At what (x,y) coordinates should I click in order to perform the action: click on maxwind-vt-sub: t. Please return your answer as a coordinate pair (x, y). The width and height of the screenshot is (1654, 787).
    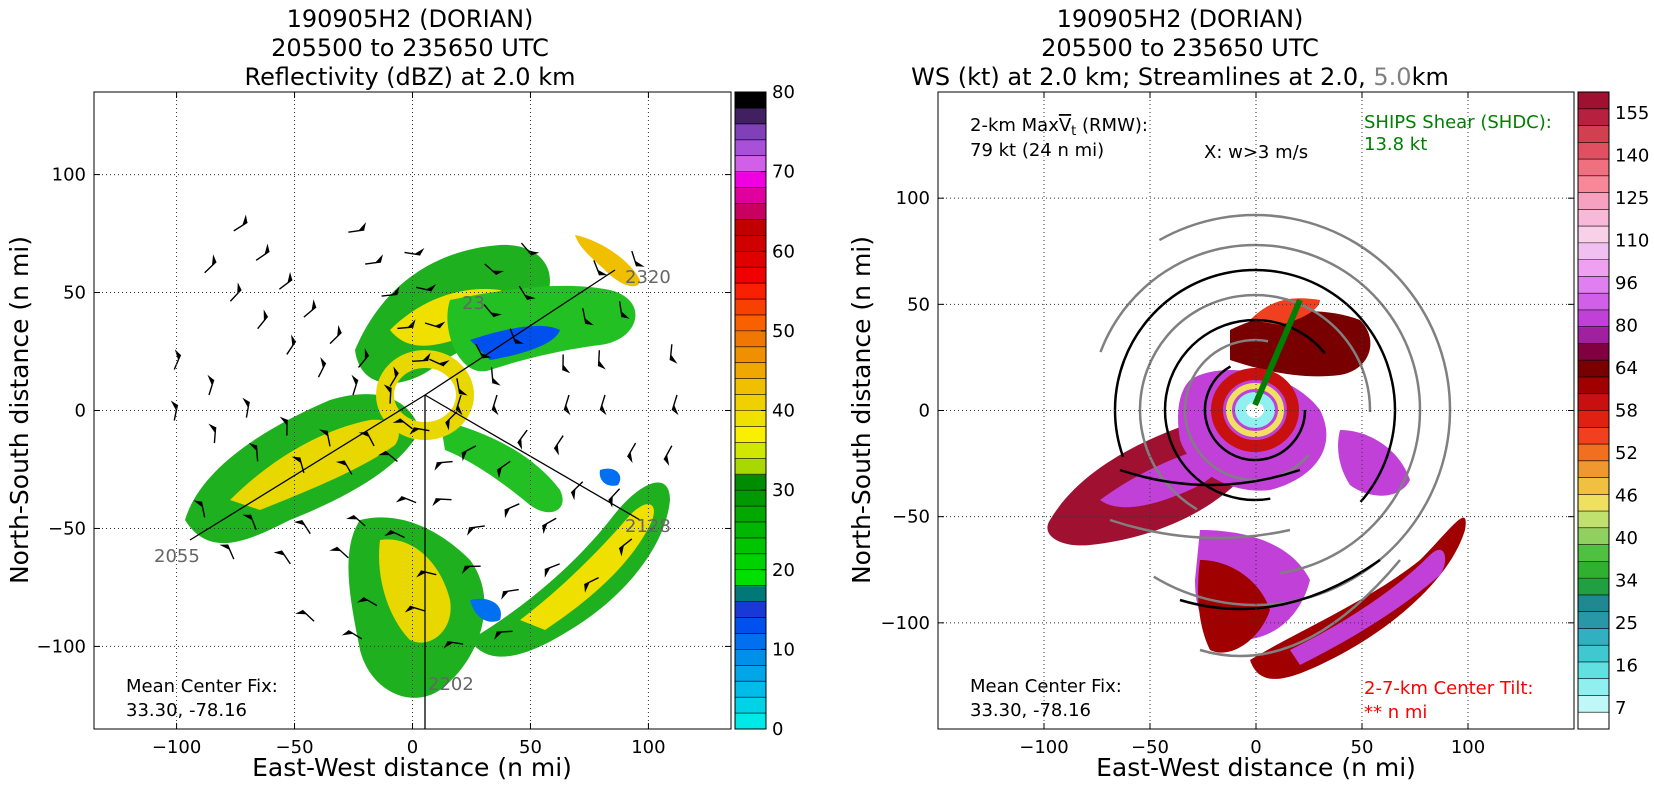
    Looking at the image, I should click on (1073, 131).